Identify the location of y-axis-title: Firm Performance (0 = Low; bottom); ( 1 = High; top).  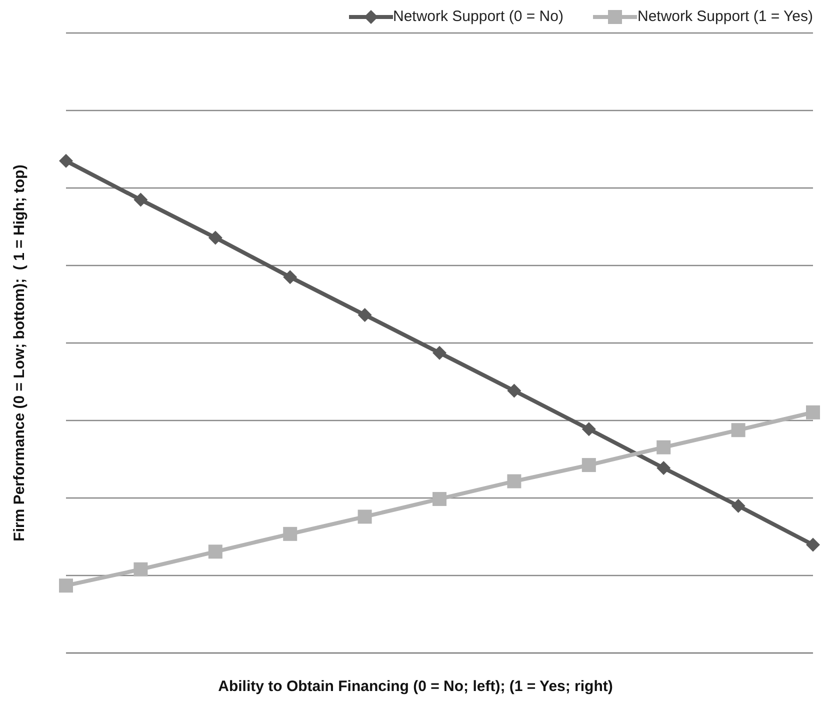
(20, 354).